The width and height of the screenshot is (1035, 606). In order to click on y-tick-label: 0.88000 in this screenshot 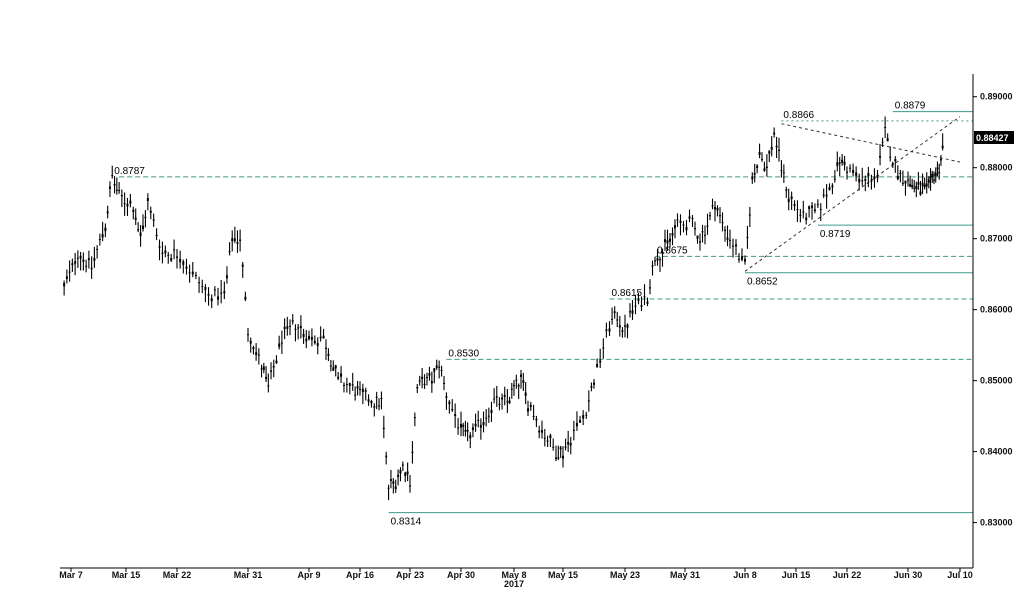, I will do `click(996, 168)`.